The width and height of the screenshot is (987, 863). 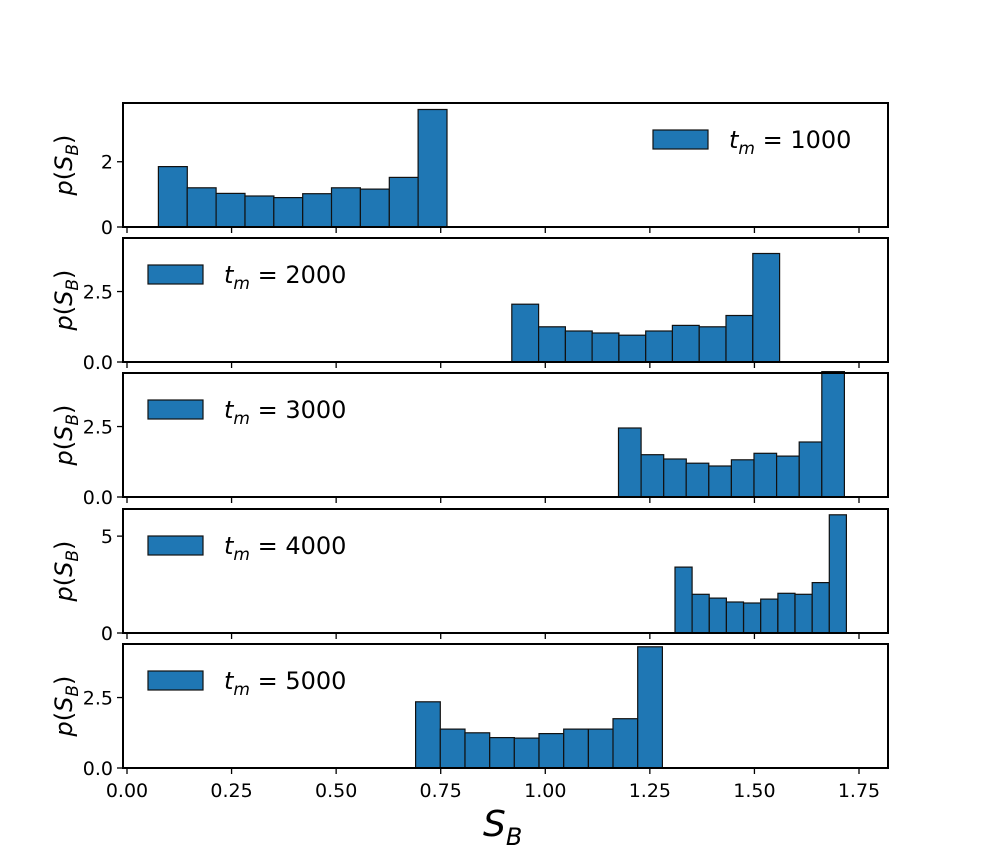 I want to click on panel-1: 0 2 p(SB) tm = 1000, so click(x=469, y=170).